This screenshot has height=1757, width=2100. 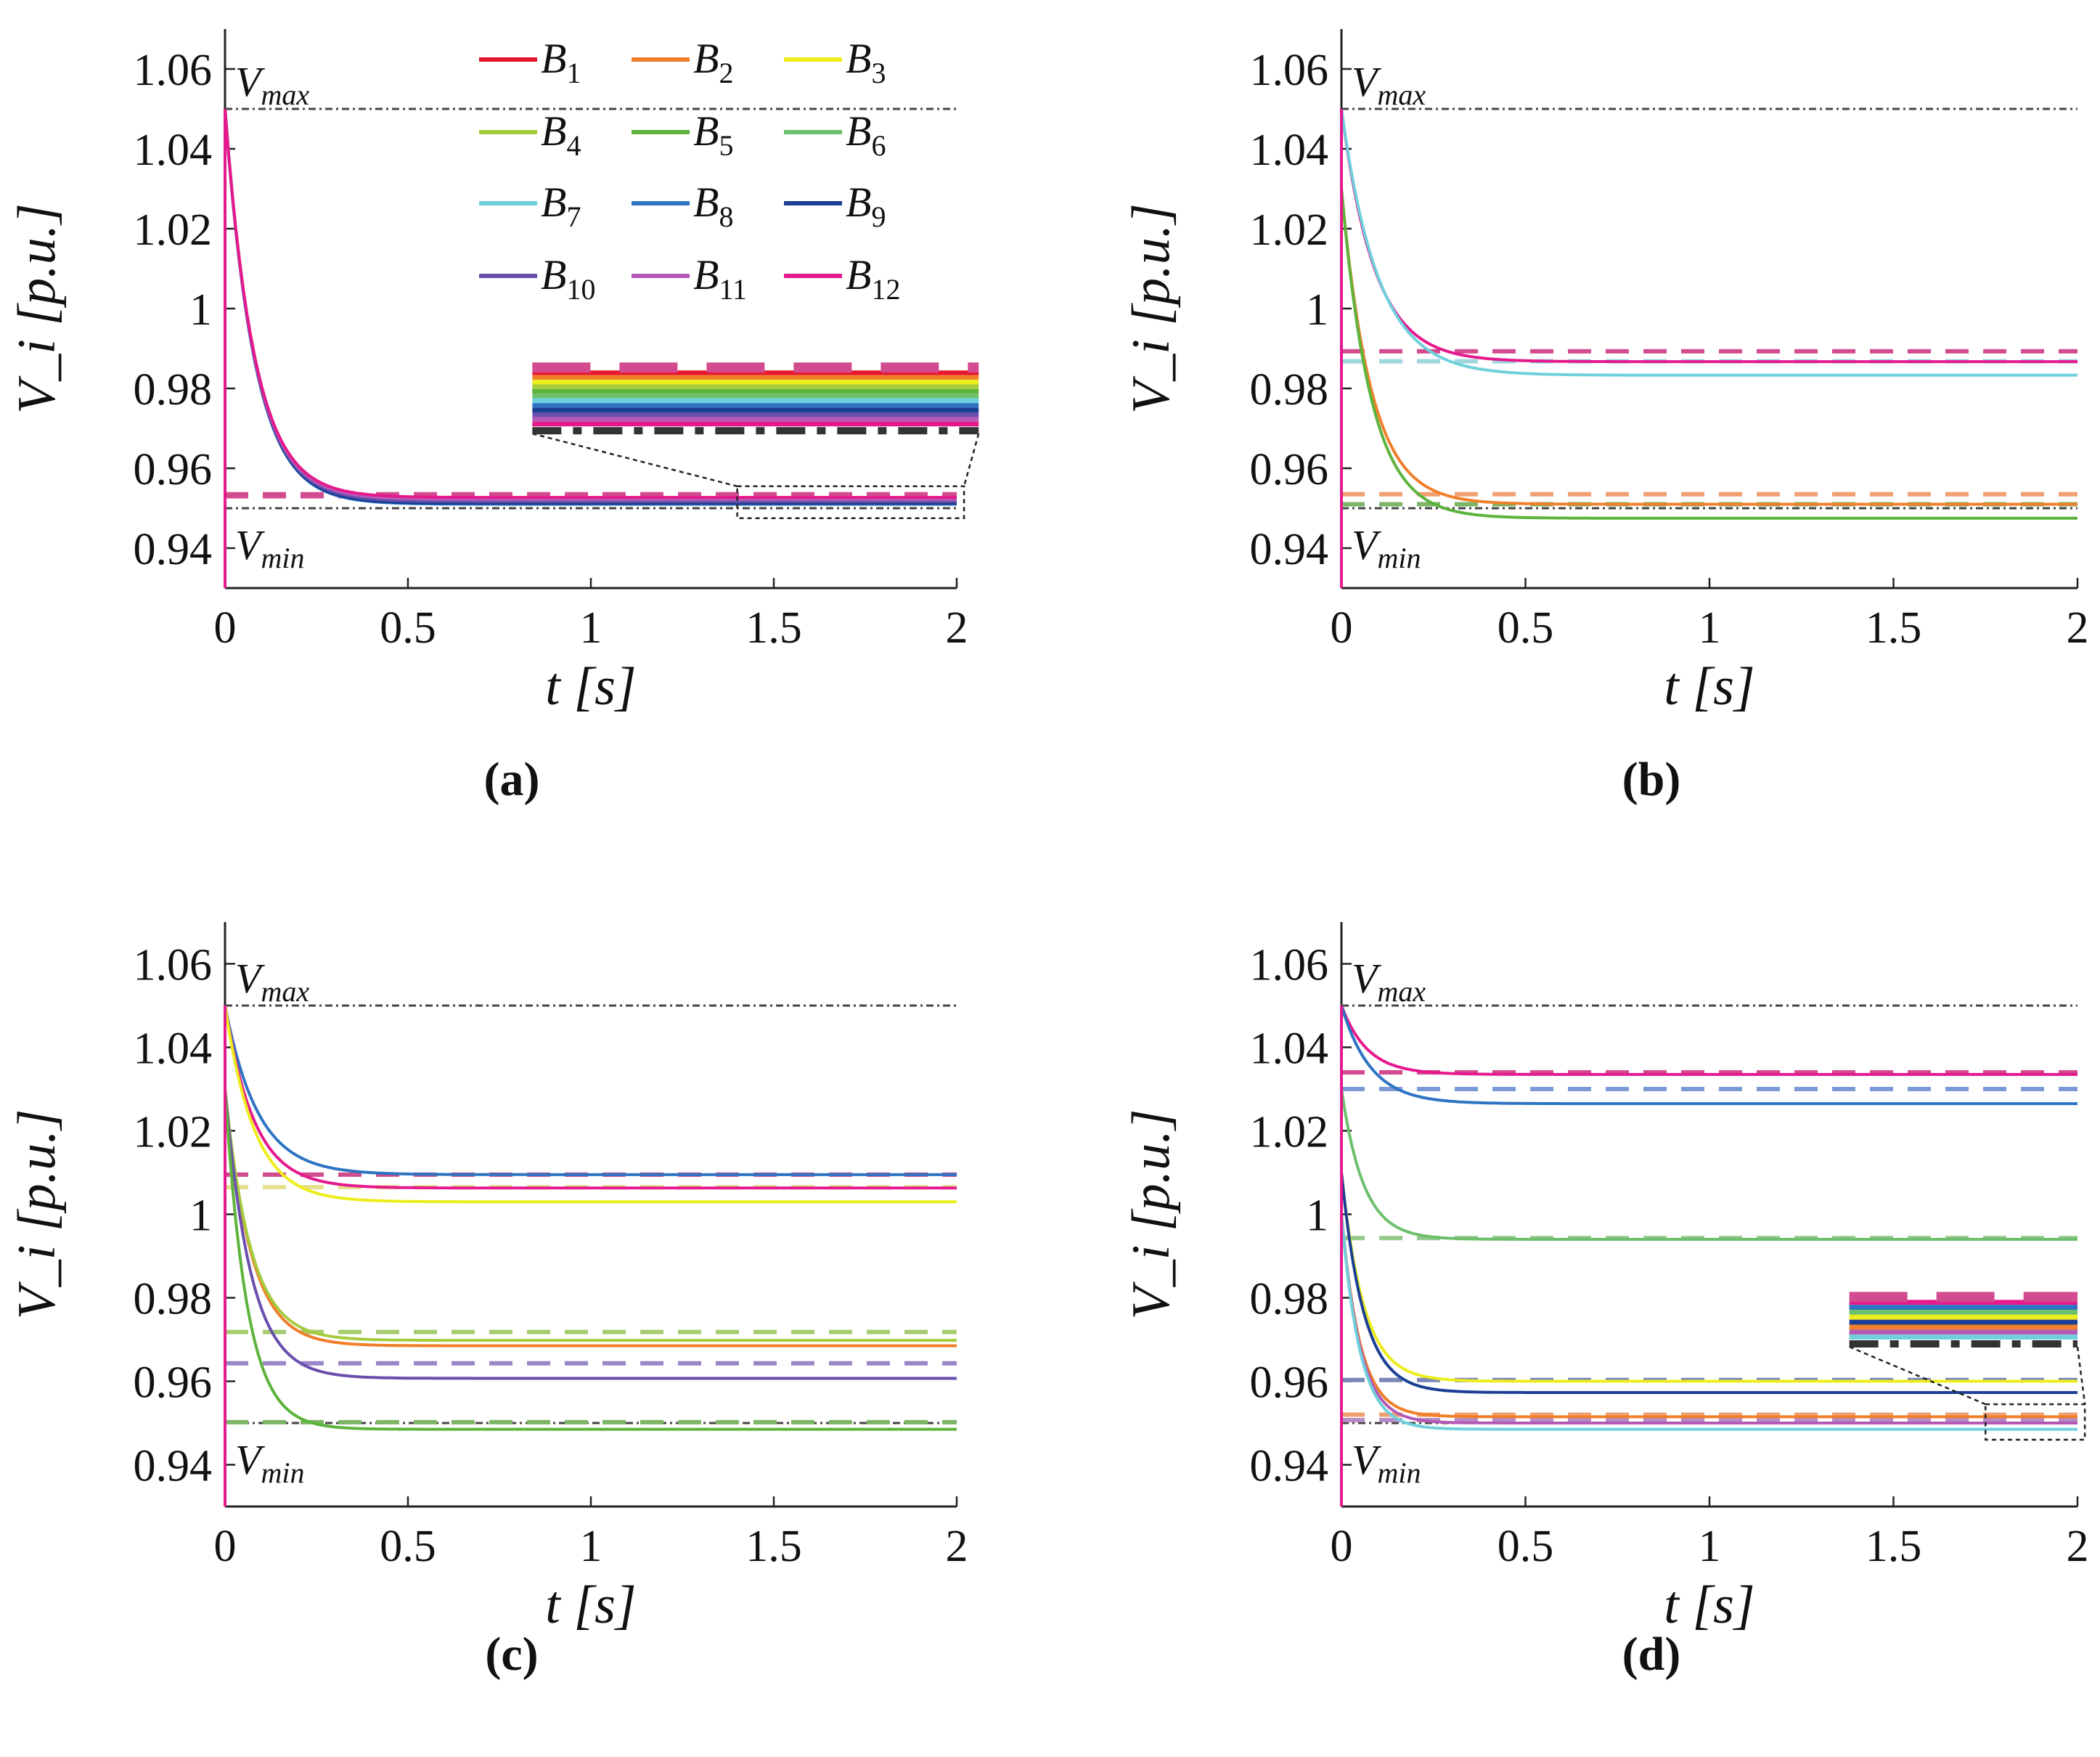 I want to click on v-max-sub: max, so click(x=1401, y=94).